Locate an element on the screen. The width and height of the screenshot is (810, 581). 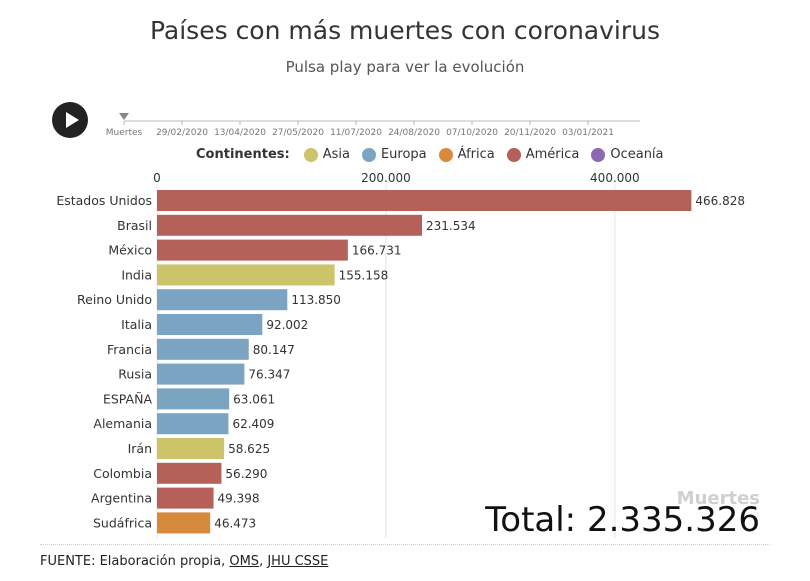
legend-item-oceania: Oceanía is located at coordinates (627, 154).